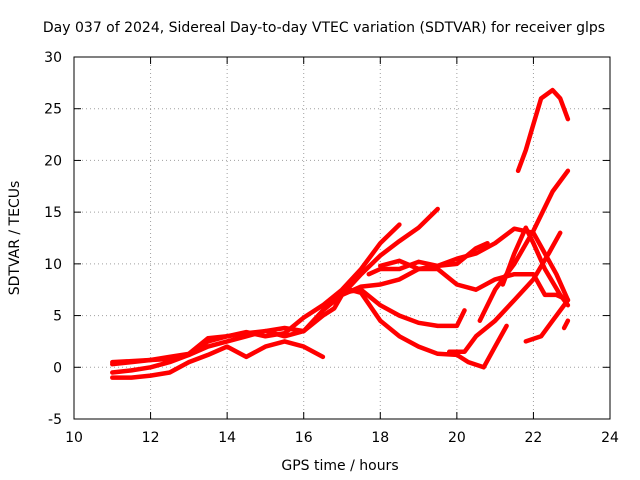  What do you see at coordinates (53, 213) in the screenshot?
I see `y-tick-label: 15` at bounding box center [53, 213].